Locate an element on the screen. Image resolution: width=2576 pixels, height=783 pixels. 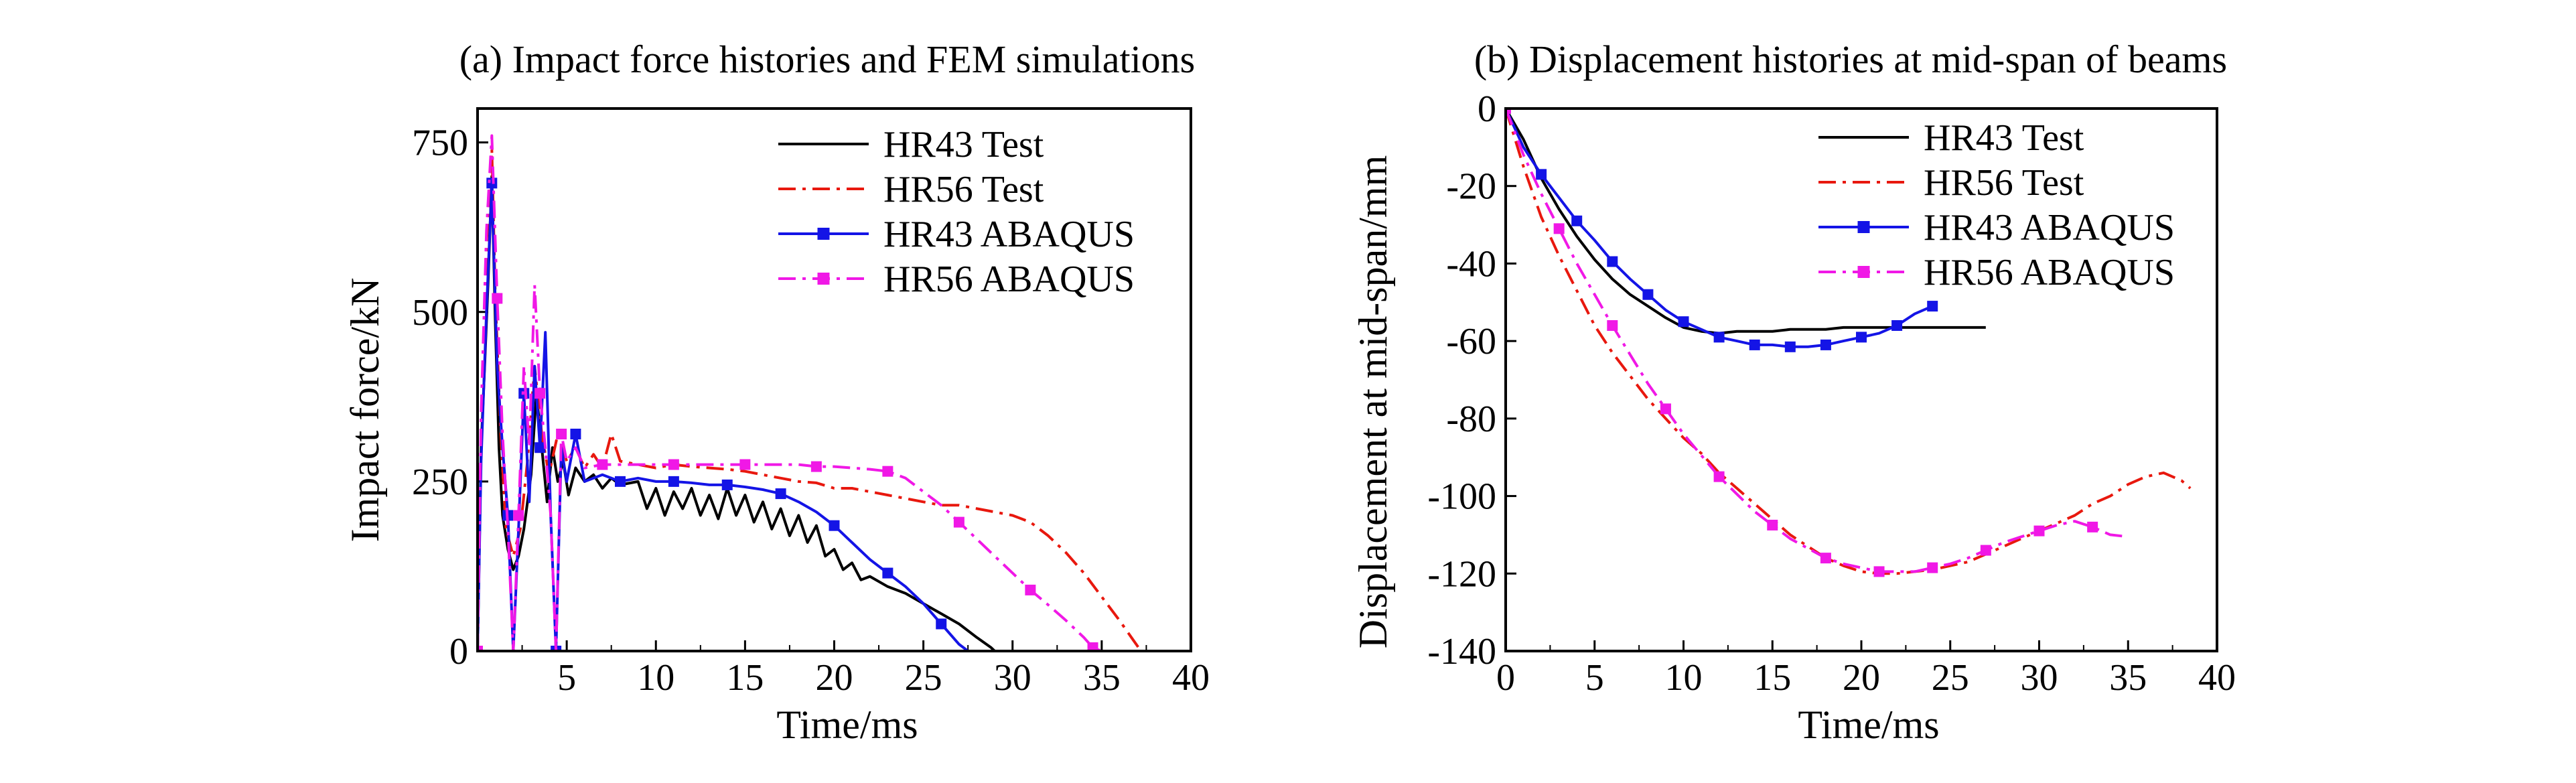
y-tick-label: -40 is located at coordinates (1471, 264).